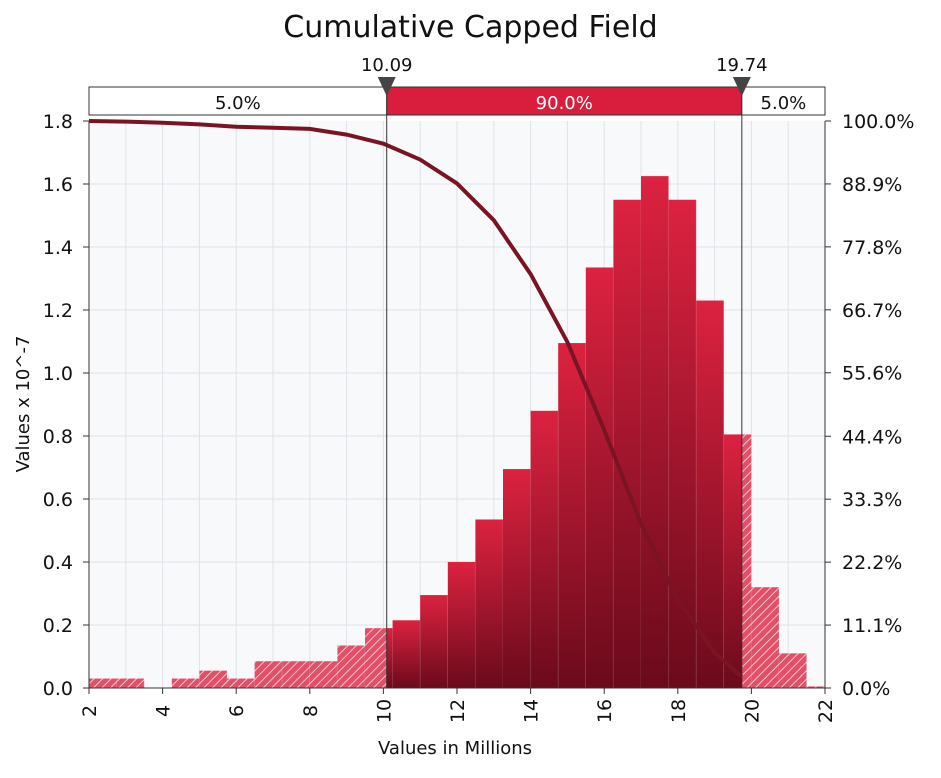  What do you see at coordinates (872, 185) in the screenshot?
I see `y2-tick-label: 88.9%` at bounding box center [872, 185].